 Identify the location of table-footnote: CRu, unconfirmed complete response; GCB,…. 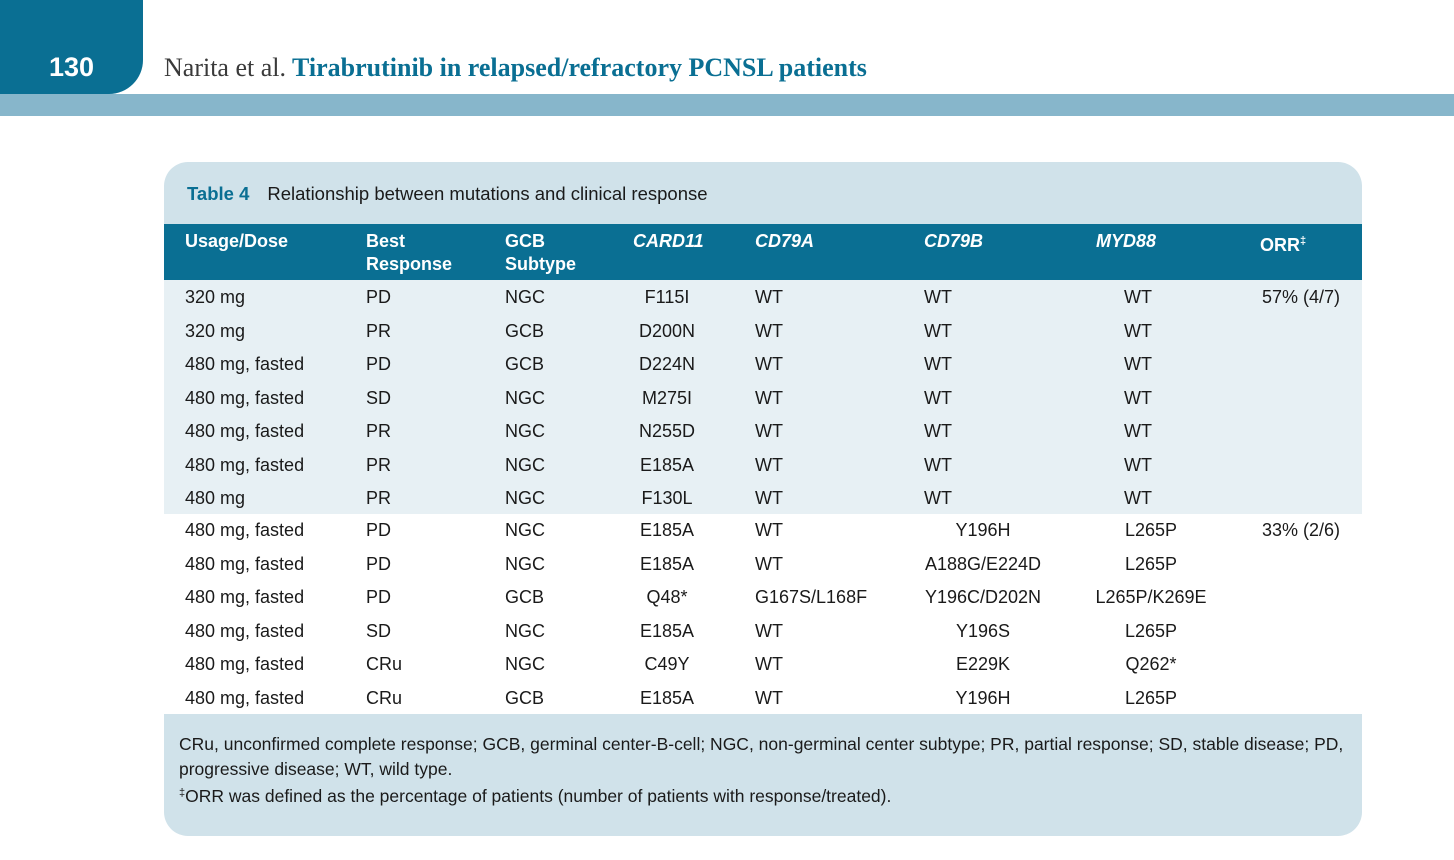
(764, 770).